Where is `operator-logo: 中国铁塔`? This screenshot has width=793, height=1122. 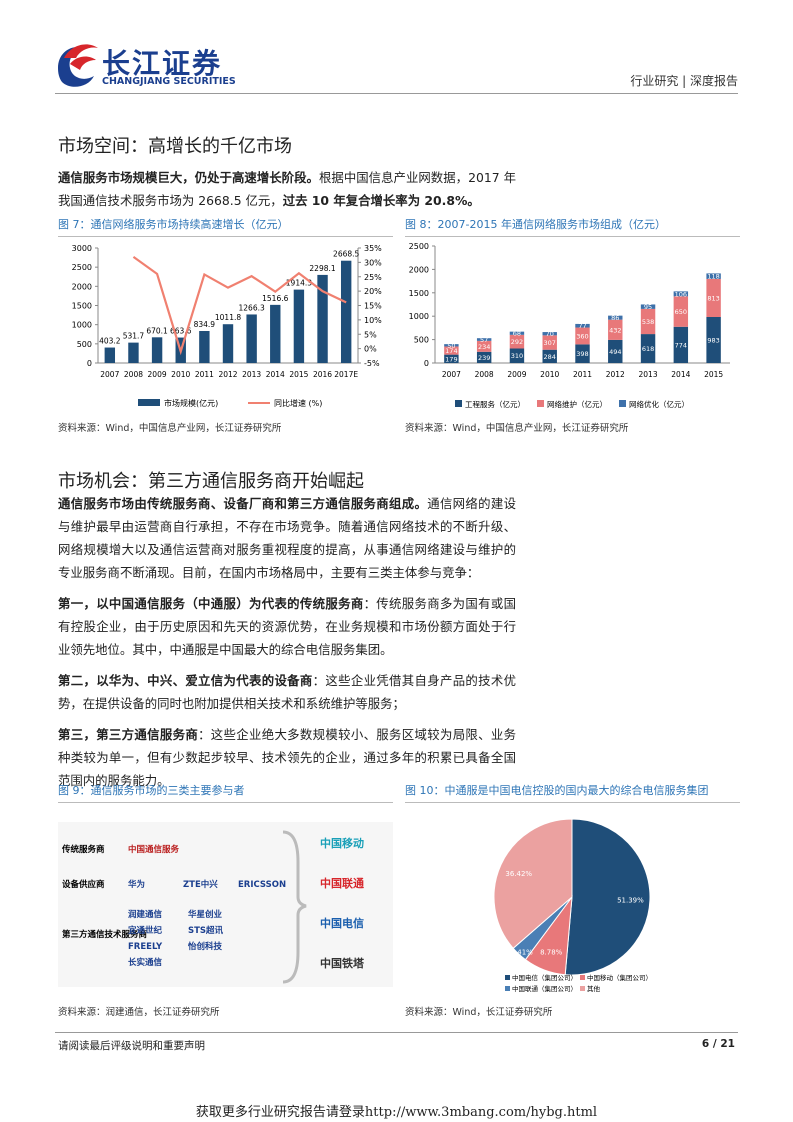
operator-logo: 中国铁塔 is located at coordinates (342, 963).